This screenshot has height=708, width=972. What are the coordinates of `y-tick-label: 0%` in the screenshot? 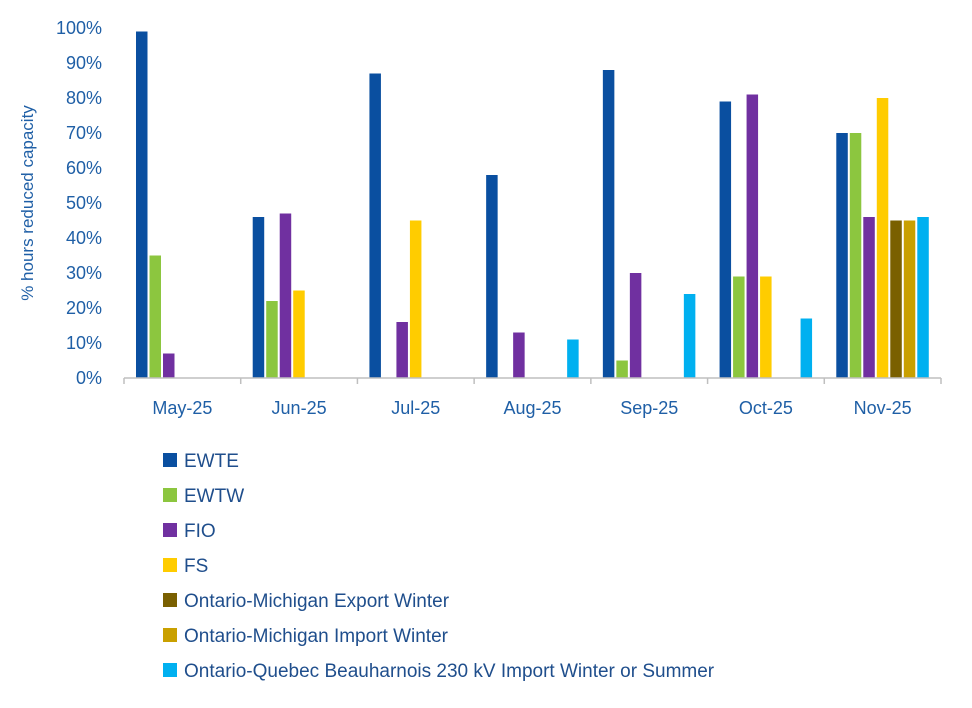 It's located at (89, 378).